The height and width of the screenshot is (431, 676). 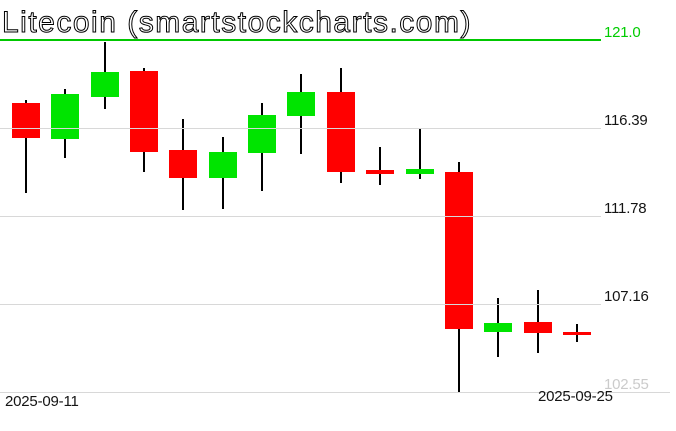 What do you see at coordinates (626, 120) in the screenshot?
I see `y-axis-label: 116.39` at bounding box center [626, 120].